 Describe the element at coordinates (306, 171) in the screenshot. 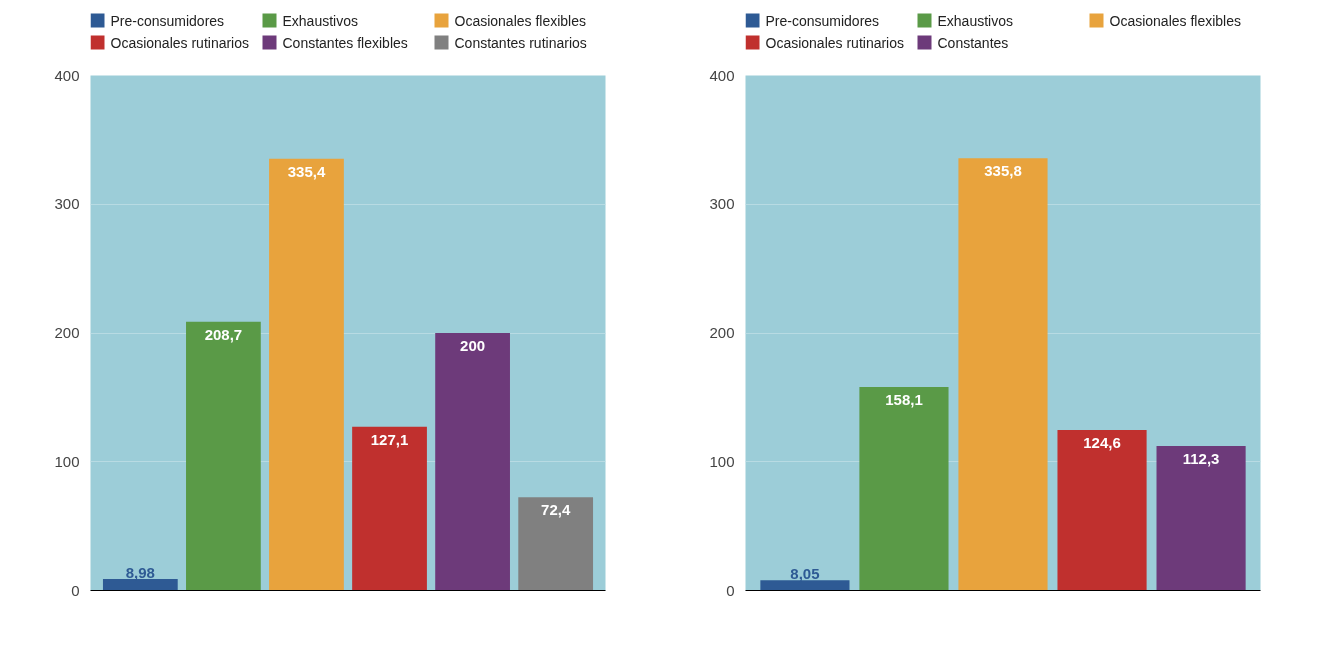

I see `data-label: 335,4` at that location.